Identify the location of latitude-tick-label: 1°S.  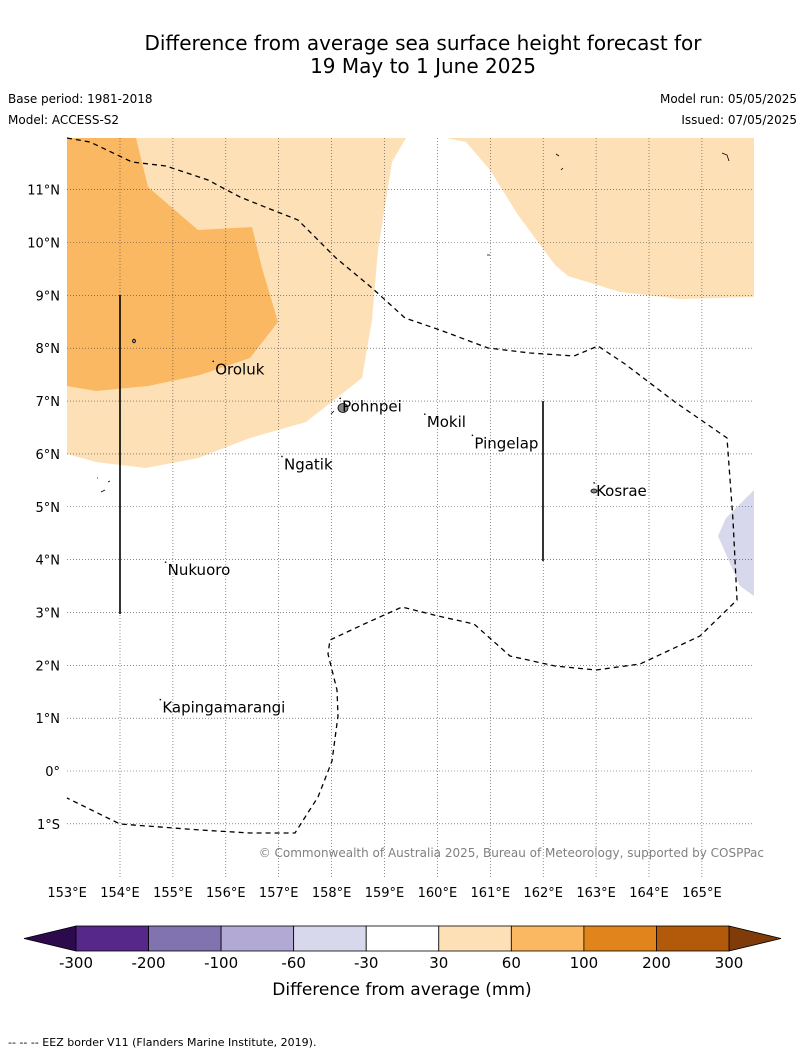
(48, 825).